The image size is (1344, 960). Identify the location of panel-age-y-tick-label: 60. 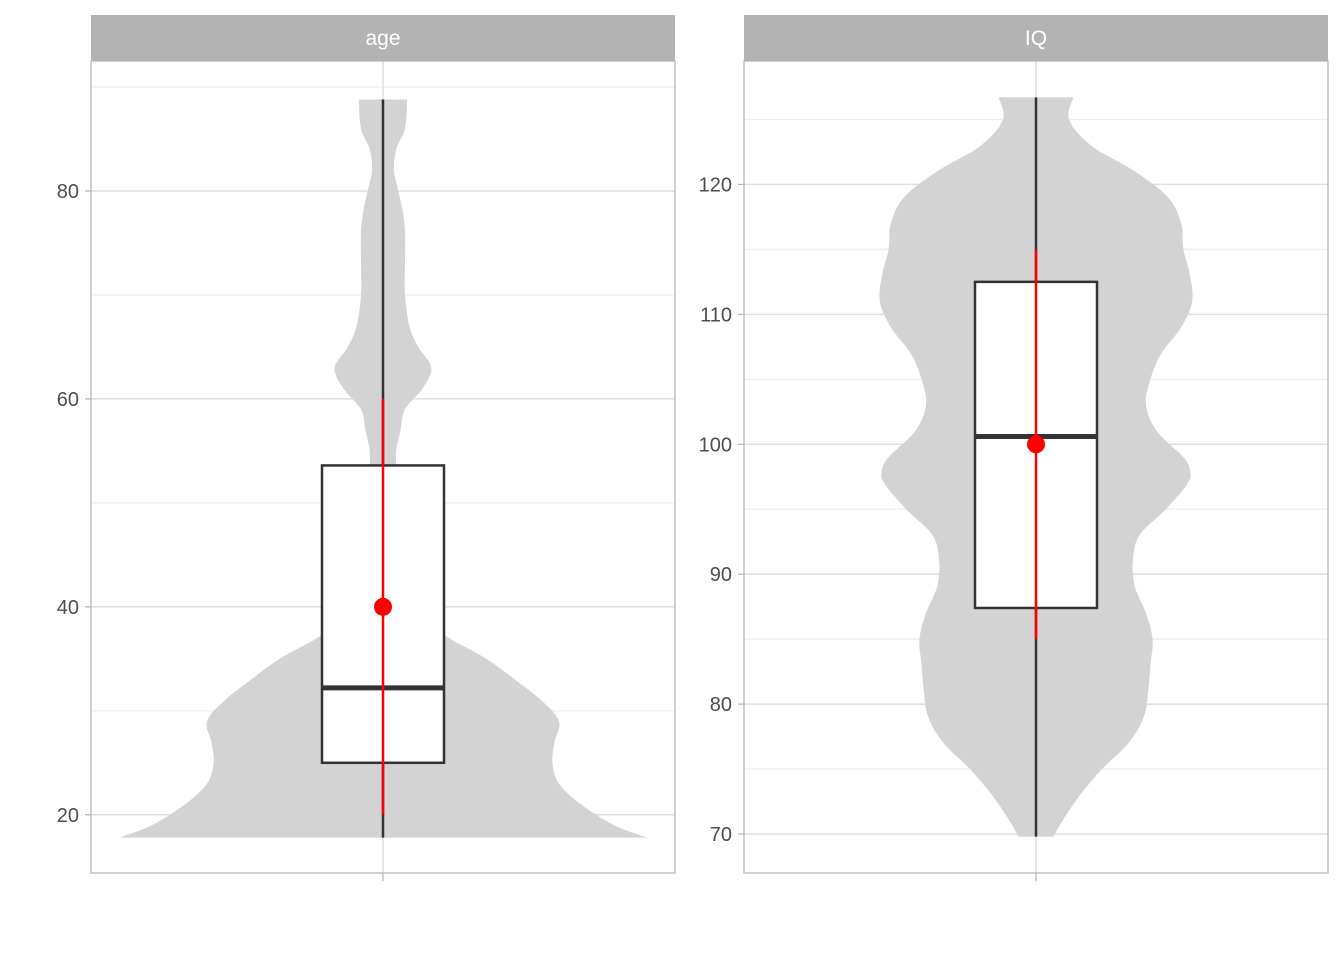
(68, 400).